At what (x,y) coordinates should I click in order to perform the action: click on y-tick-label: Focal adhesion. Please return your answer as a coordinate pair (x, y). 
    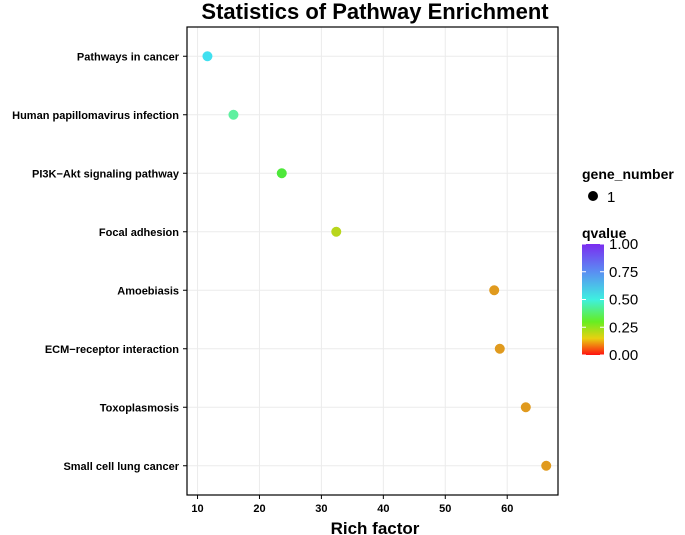
    Looking at the image, I should click on (139, 233).